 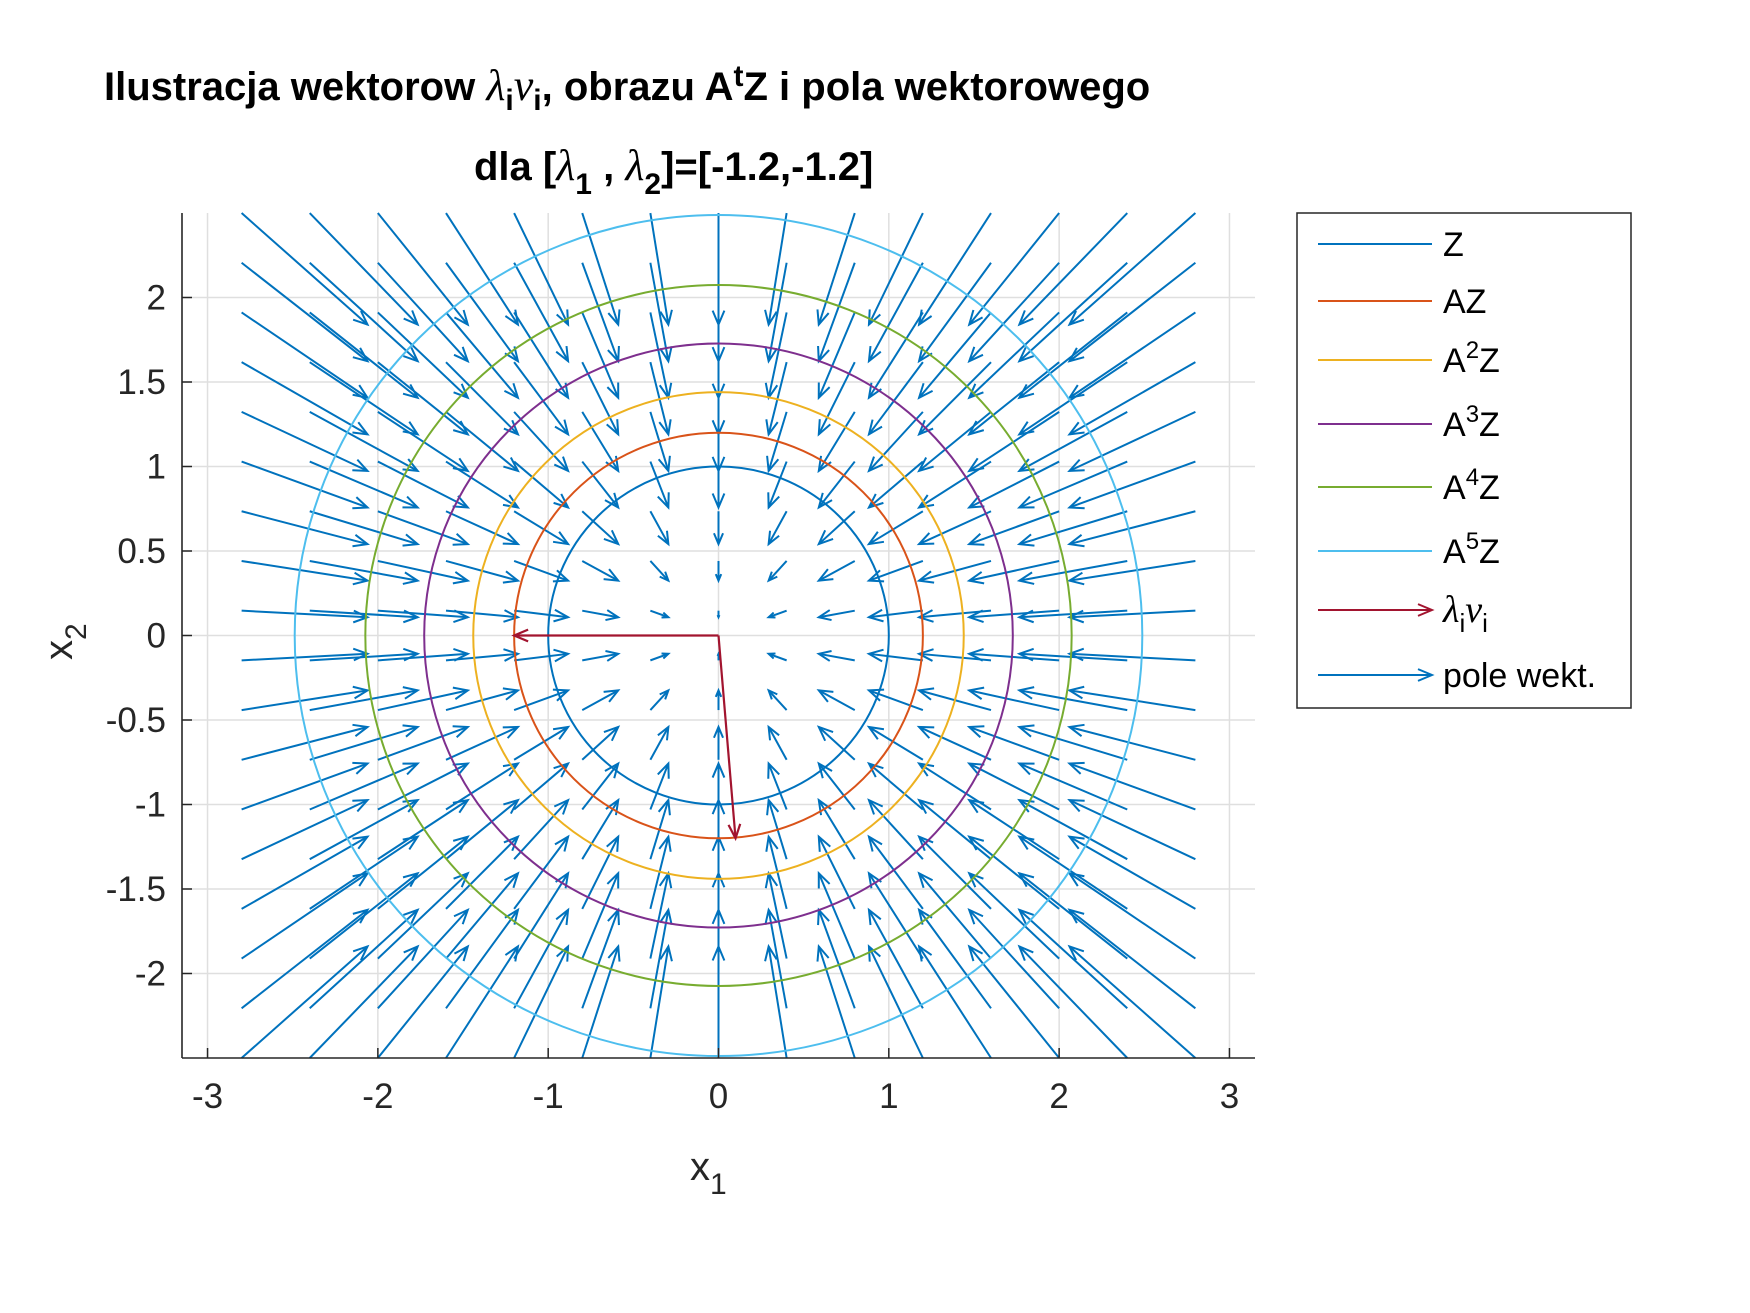 What do you see at coordinates (1403, 613) in the screenshot?
I see `legend-item: λiνi` at bounding box center [1403, 613].